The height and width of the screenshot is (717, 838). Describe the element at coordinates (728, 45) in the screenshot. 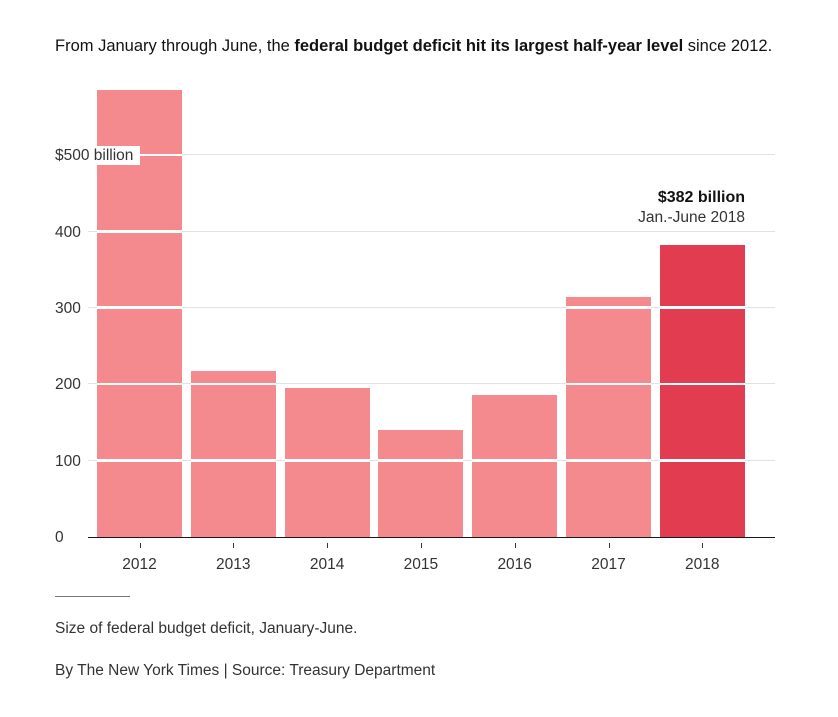

I see `headline-suffix: since 2012.` at that location.